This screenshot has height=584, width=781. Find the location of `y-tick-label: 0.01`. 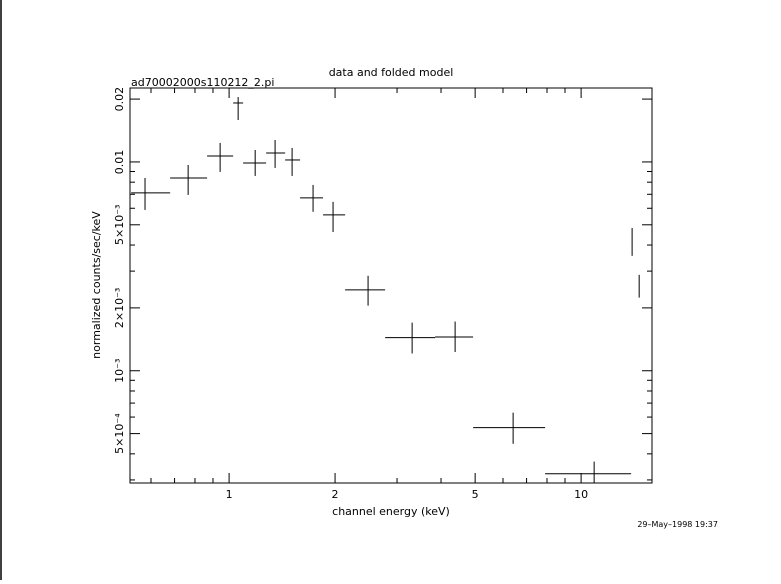

y-tick-label: 0.01 is located at coordinates (119, 162).